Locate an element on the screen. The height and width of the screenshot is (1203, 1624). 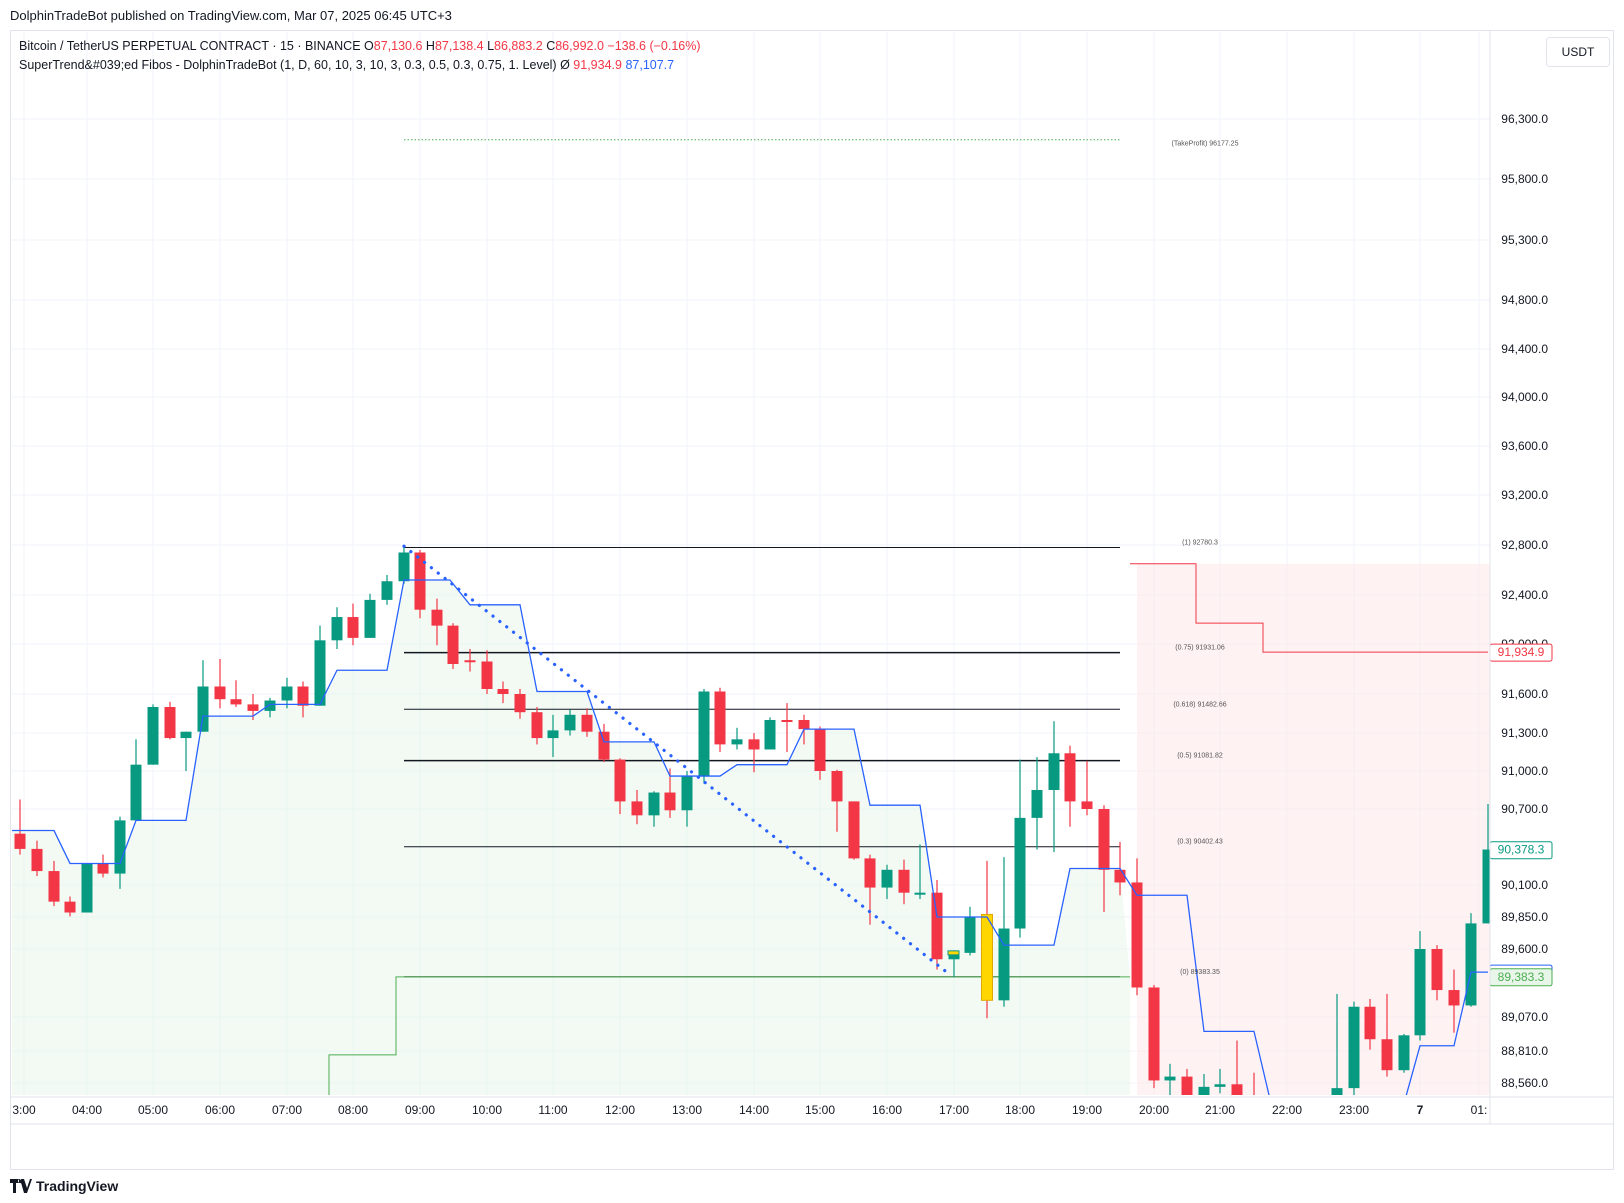
y-tick-4: 94,400.0 is located at coordinates (1524, 349).